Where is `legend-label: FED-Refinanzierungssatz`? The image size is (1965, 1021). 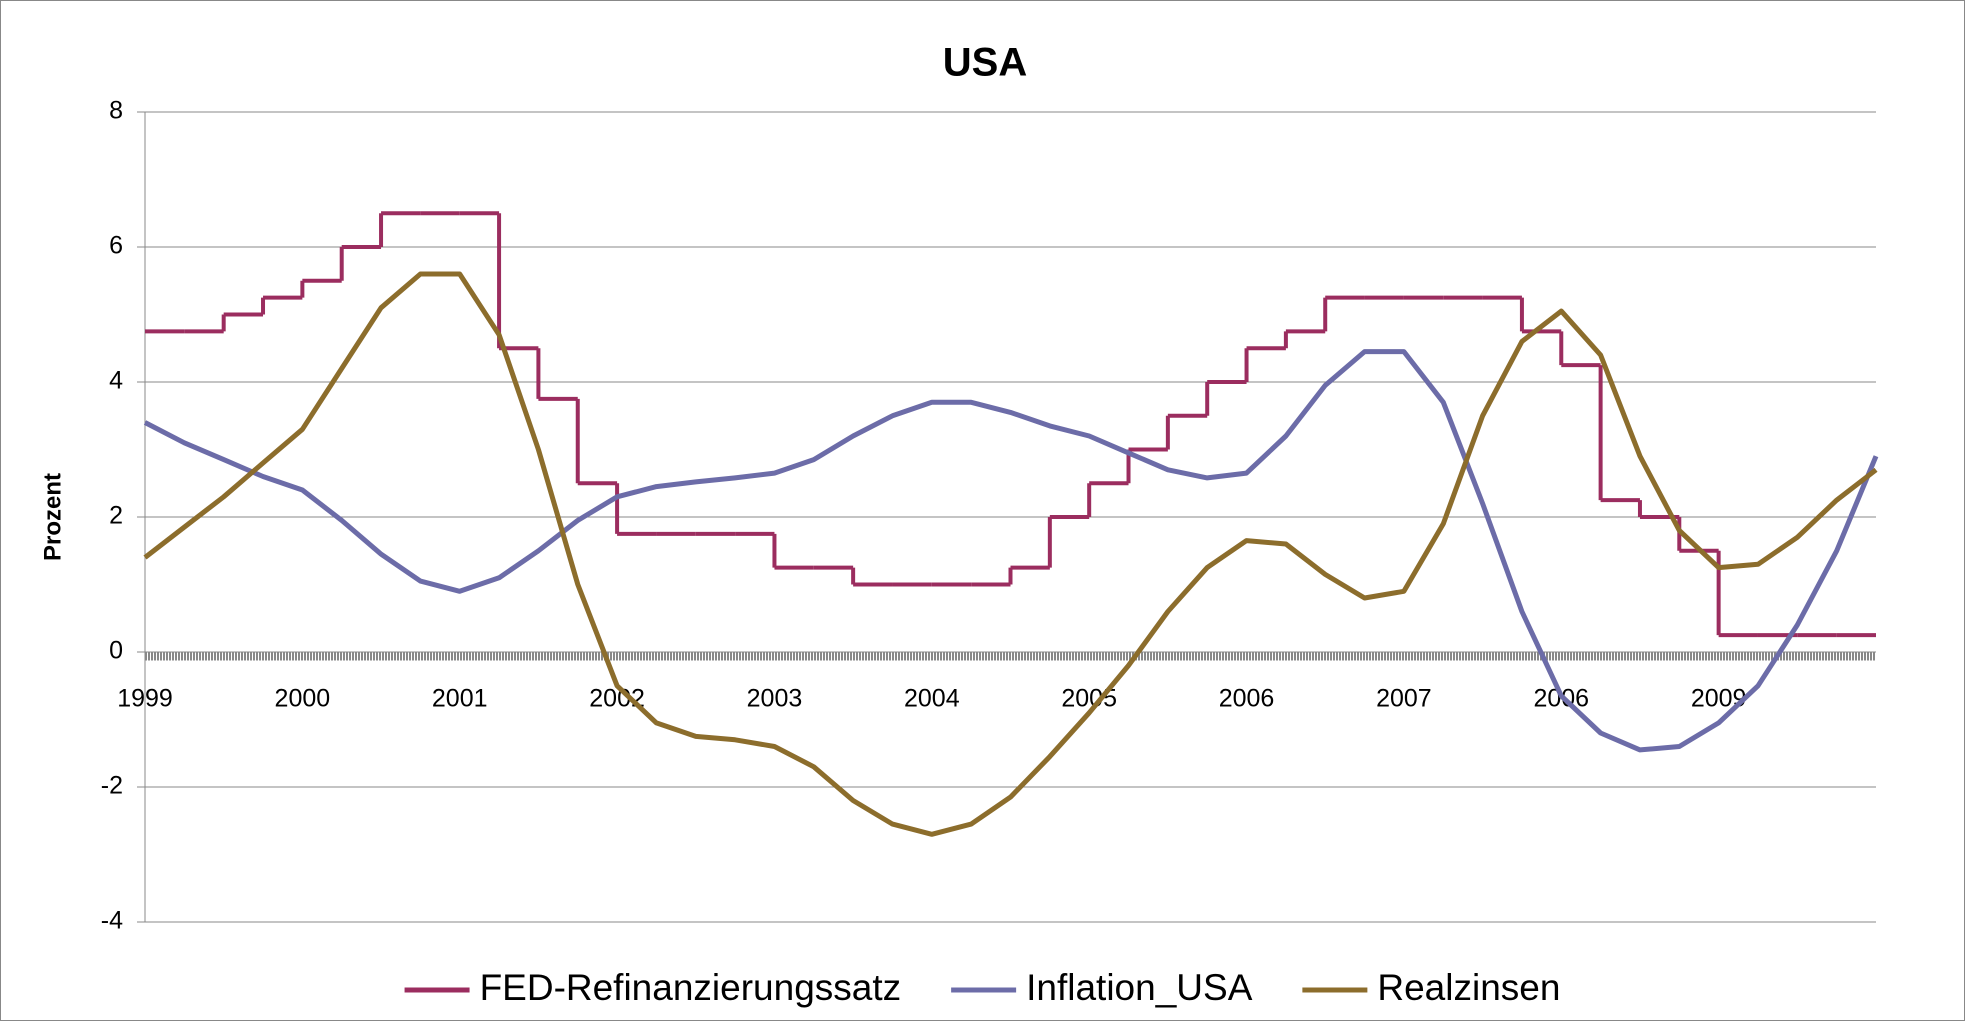
legend-label: FED-Refinanzierungssatz is located at coordinates (691, 987).